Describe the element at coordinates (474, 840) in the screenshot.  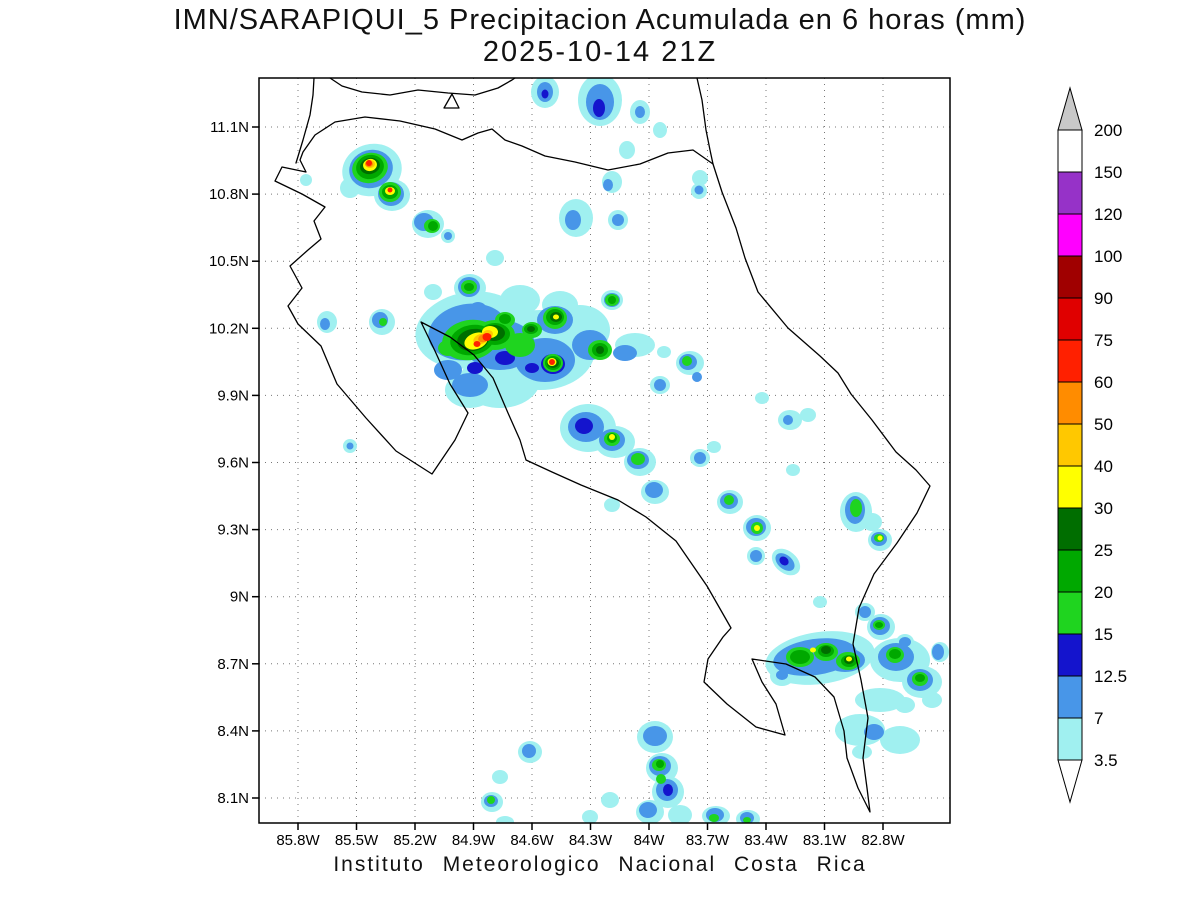
I see `lon-tick-label: 84.9W` at that location.